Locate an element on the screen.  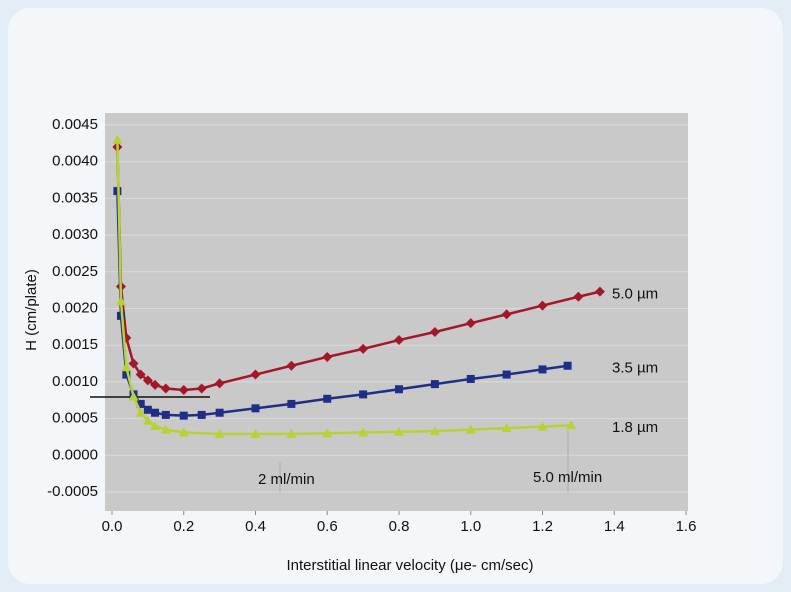
series-label: 1.8 µm is located at coordinates (635, 427).